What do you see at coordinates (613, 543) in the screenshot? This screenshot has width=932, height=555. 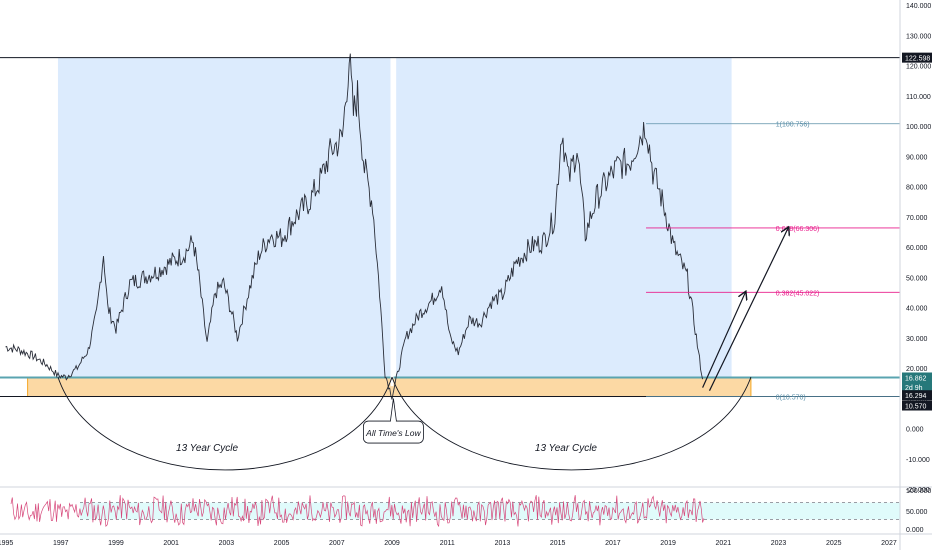 I see `x-tick-12: 2017` at bounding box center [613, 543].